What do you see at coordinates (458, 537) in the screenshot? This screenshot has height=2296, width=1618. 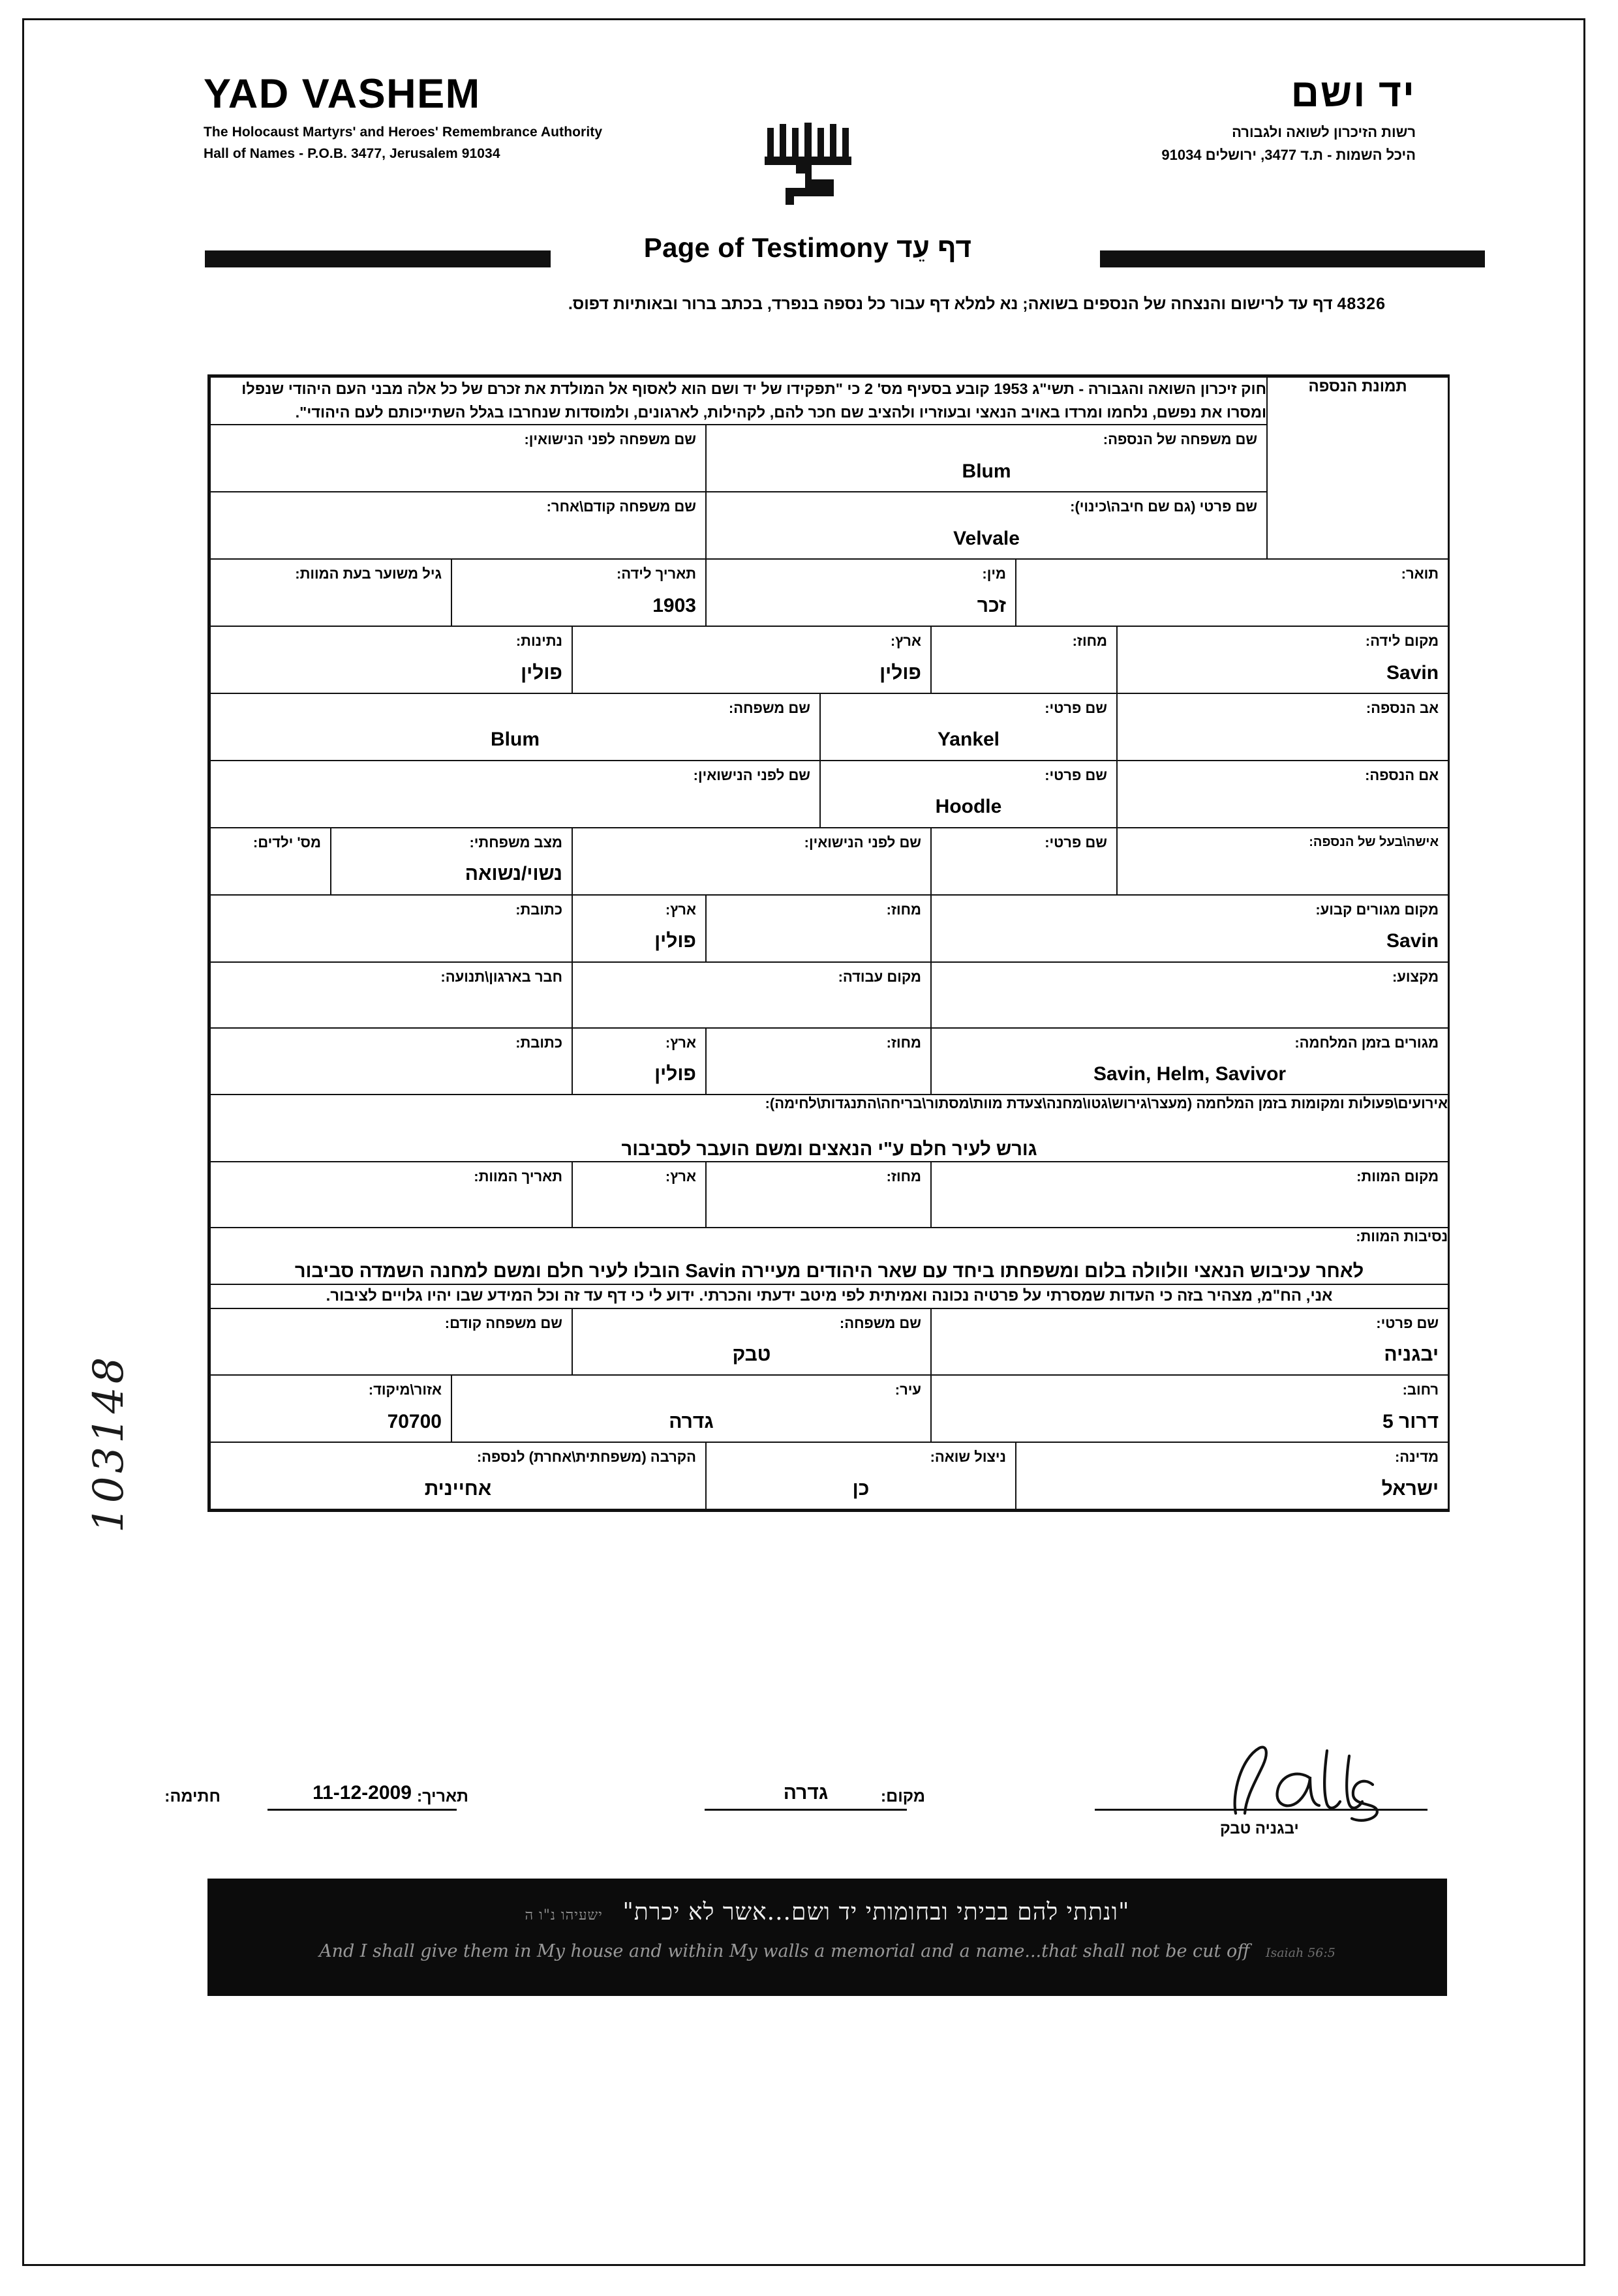 I see `victim-previous-name-value` at bounding box center [458, 537].